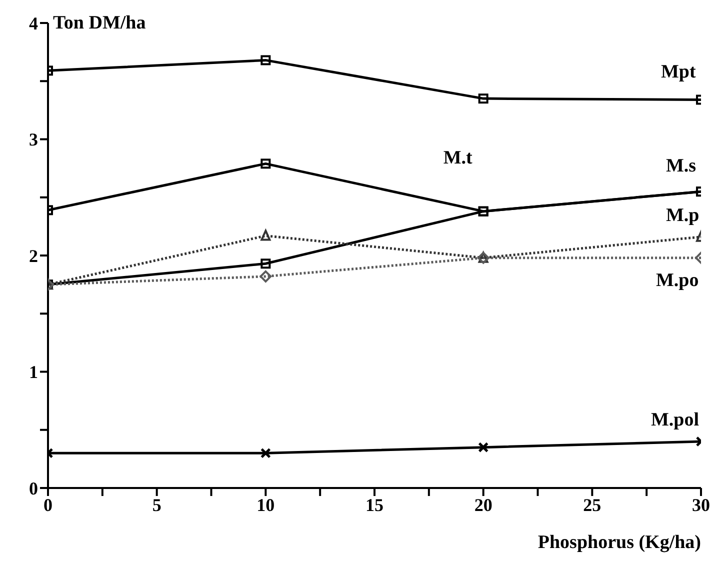 Image resolution: width=721 pixels, height=585 pixels. Describe the element at coordinates (33, 256) in the screenshot. I see `y-tick-label: 2` at that location.